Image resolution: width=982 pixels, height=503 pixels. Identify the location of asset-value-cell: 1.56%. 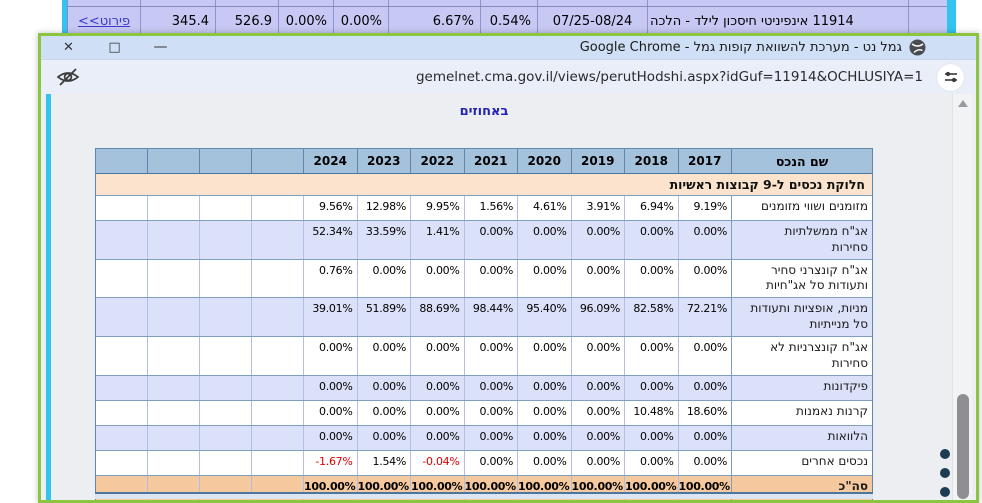
(491, 208).